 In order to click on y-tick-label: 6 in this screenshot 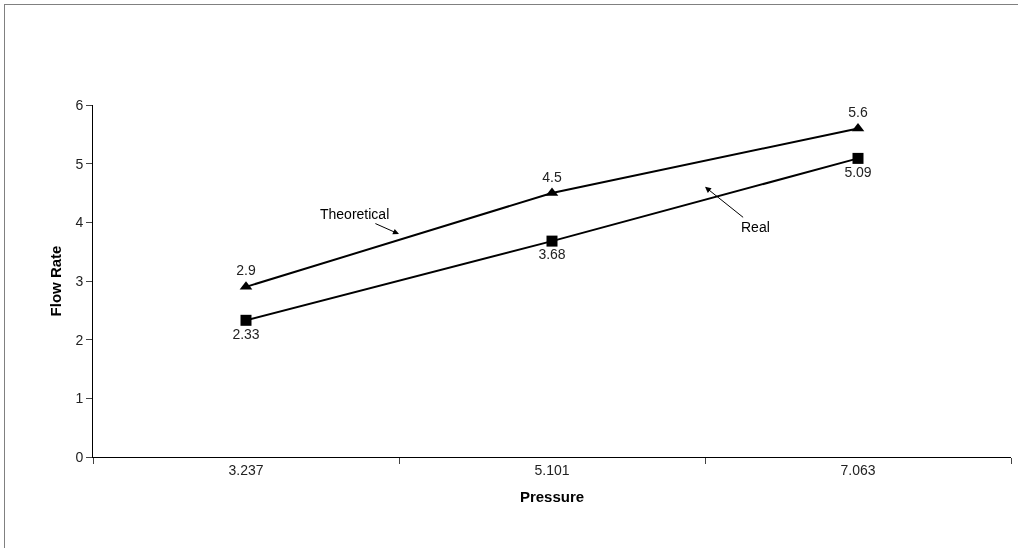, I will do `click(79, 104)`.